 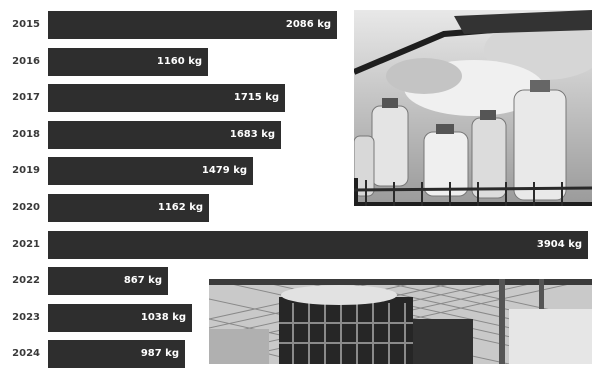 I want to click on bar-2023: 1038 kg, so click(x=120, y=317).